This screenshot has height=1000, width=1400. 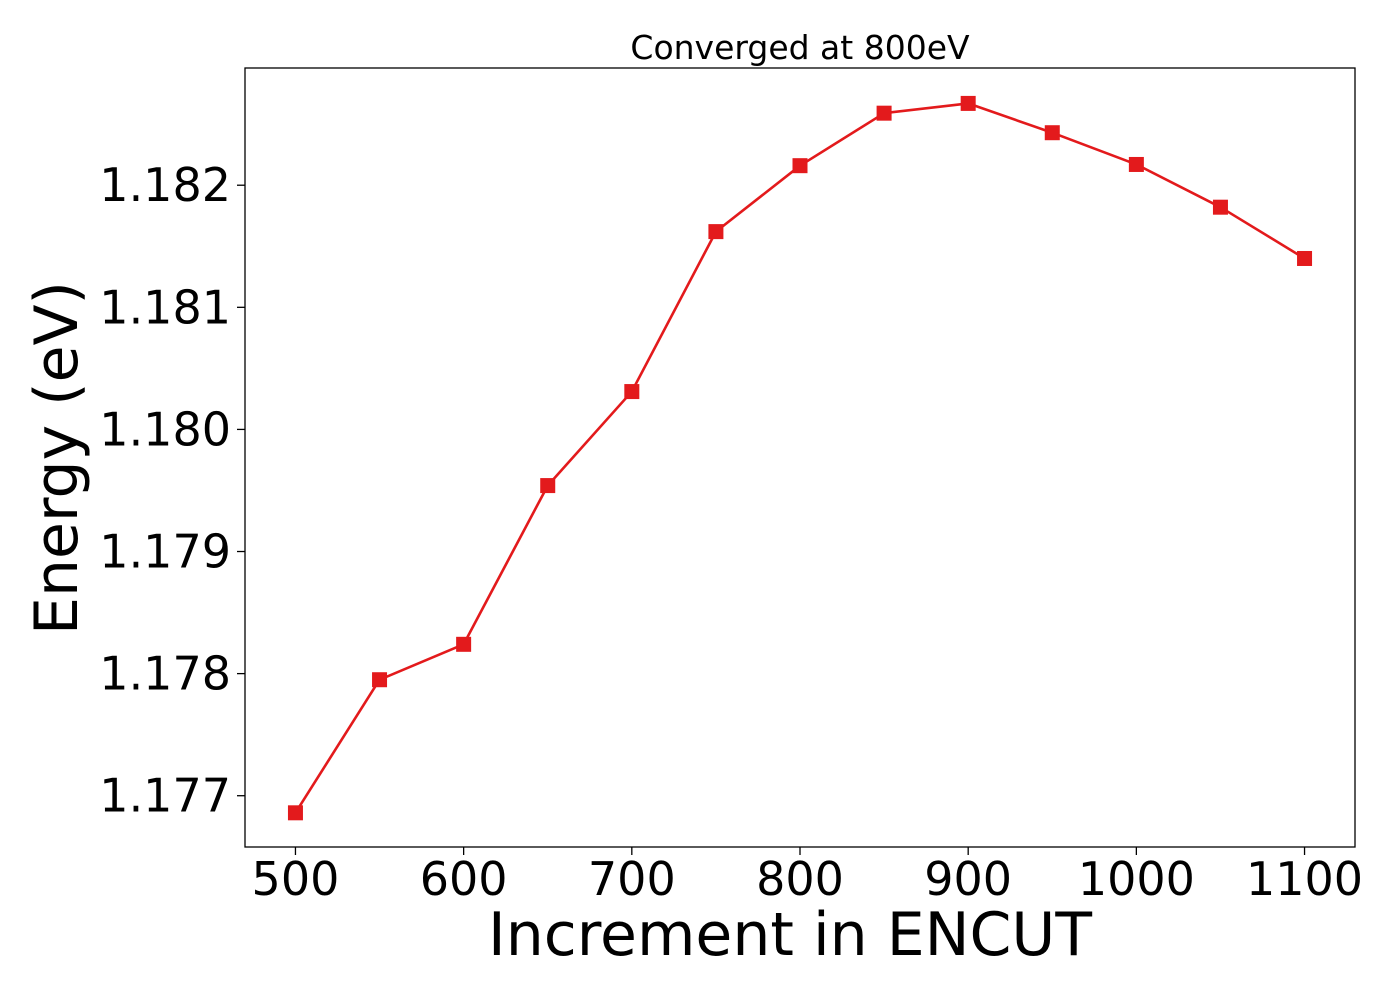 I want to click on x-tick-label: 1000, so click(x=1136, y=879).